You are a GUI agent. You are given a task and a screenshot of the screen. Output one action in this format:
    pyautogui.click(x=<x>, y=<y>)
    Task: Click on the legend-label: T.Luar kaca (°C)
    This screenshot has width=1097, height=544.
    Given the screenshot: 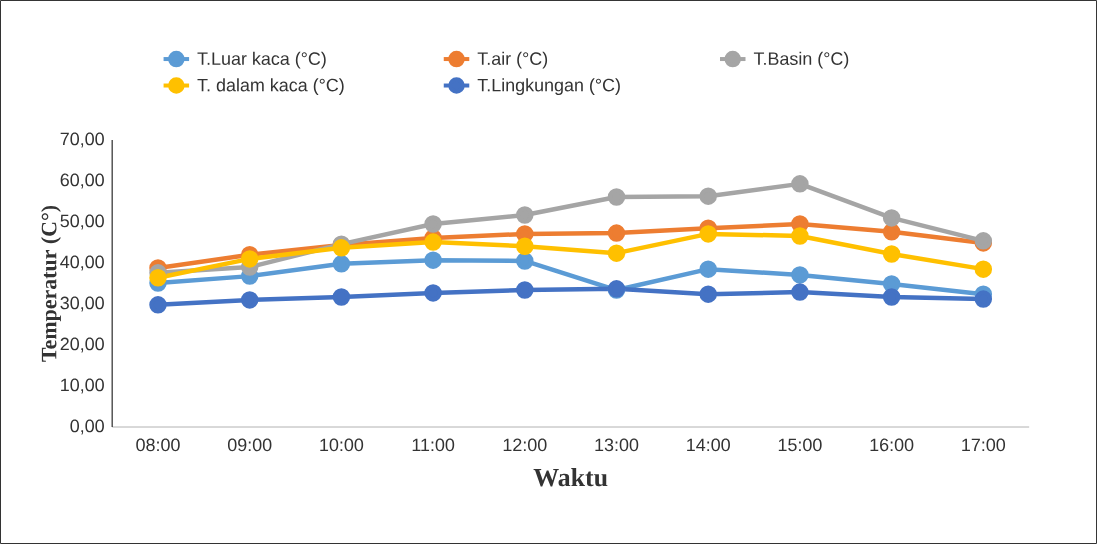 What is the action you would take?
    pyautogui.click(x=261, y=60)
    